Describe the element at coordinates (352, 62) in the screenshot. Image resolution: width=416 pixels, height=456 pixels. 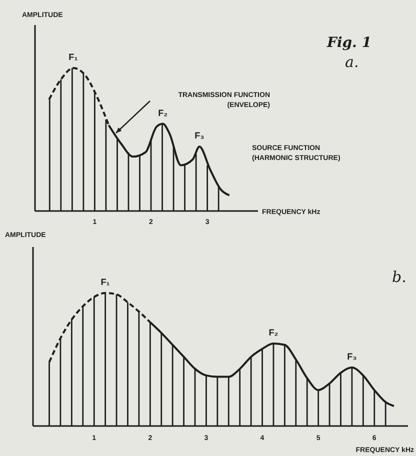
I see `text: a.` at that location.